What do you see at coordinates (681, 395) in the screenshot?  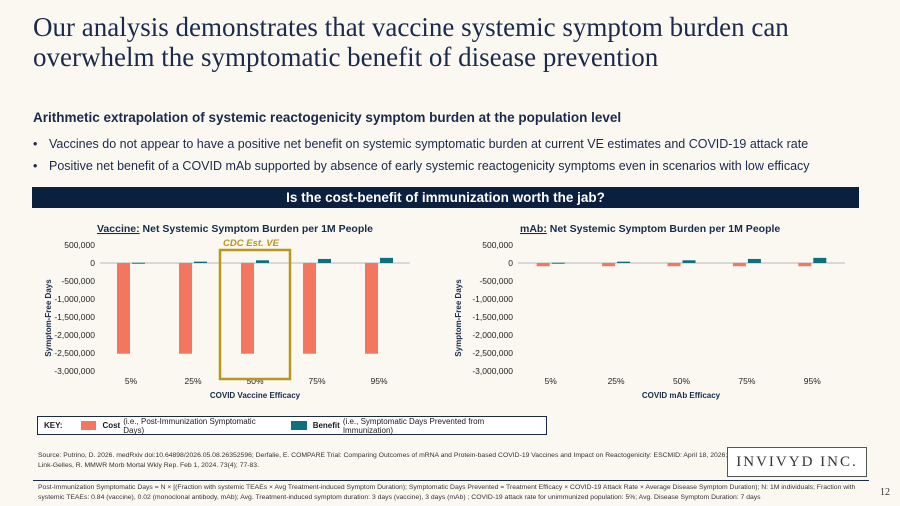 I see `x-axis-label: COVID mAb Efficacy` at bounding box center [681, 395].